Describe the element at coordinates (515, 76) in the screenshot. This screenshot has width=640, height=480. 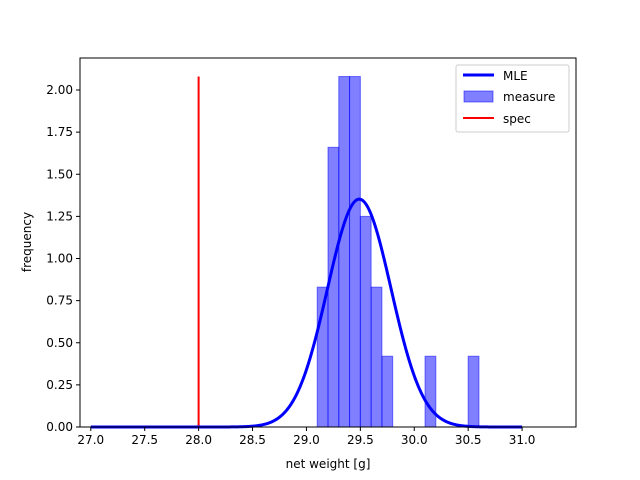
I see `legend-label-mle: MLE` at that location.